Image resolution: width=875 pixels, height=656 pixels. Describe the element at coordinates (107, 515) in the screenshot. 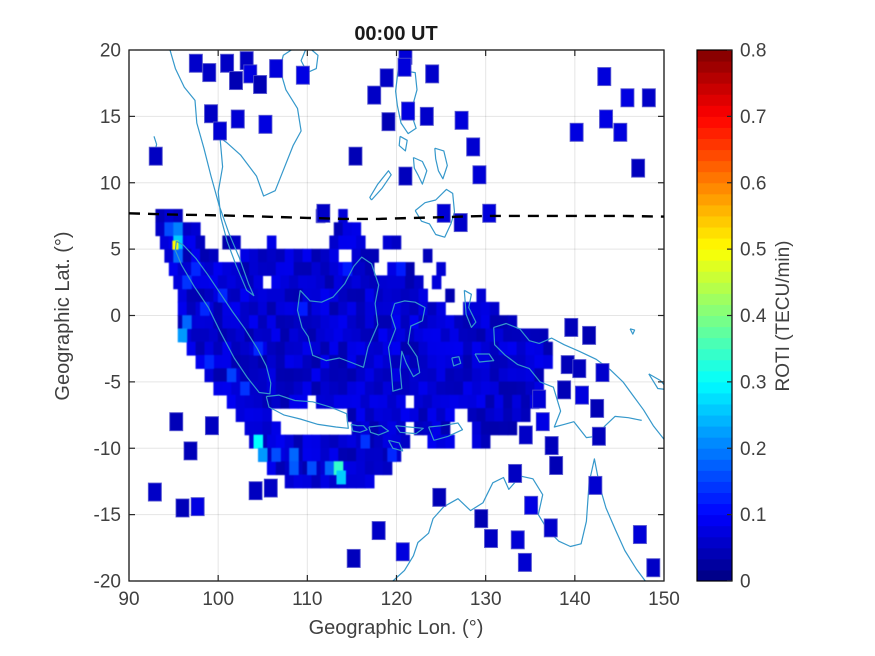

I see `y-tick-label: -15` at that location.